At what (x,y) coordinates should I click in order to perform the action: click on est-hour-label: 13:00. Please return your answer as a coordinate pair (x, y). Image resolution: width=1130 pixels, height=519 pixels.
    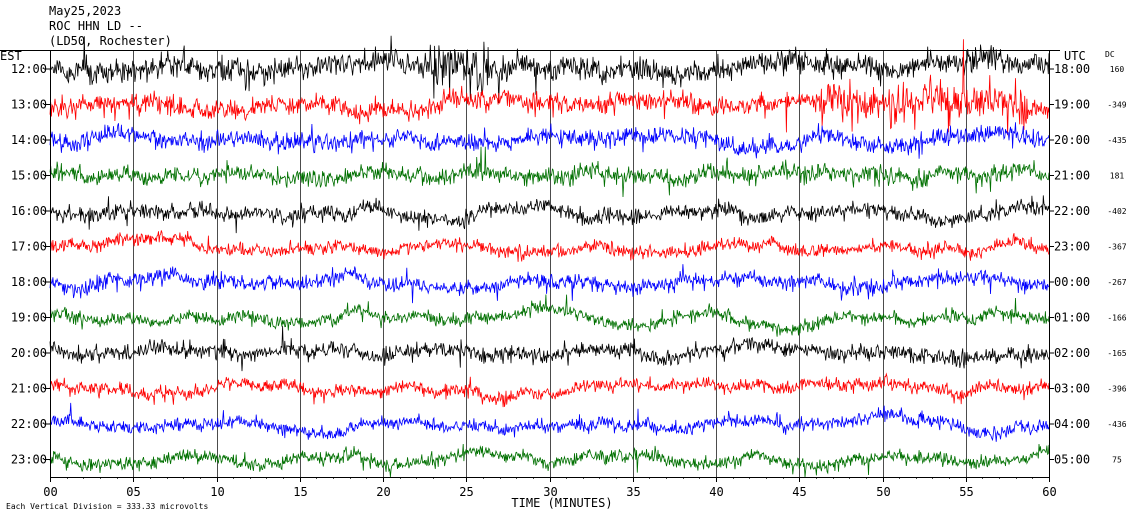
    Looking at the image, I should click on (29, 105).